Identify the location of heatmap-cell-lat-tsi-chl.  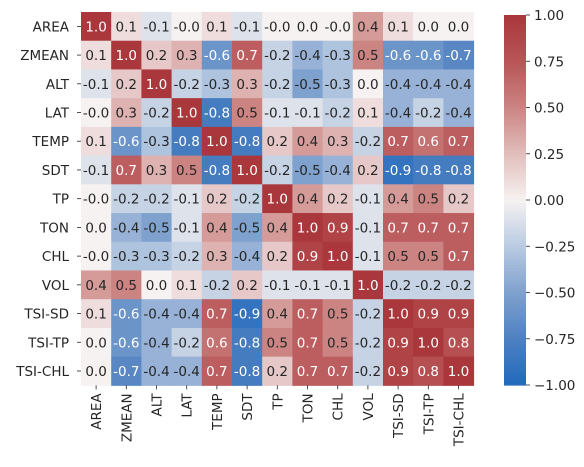
(459, 113).